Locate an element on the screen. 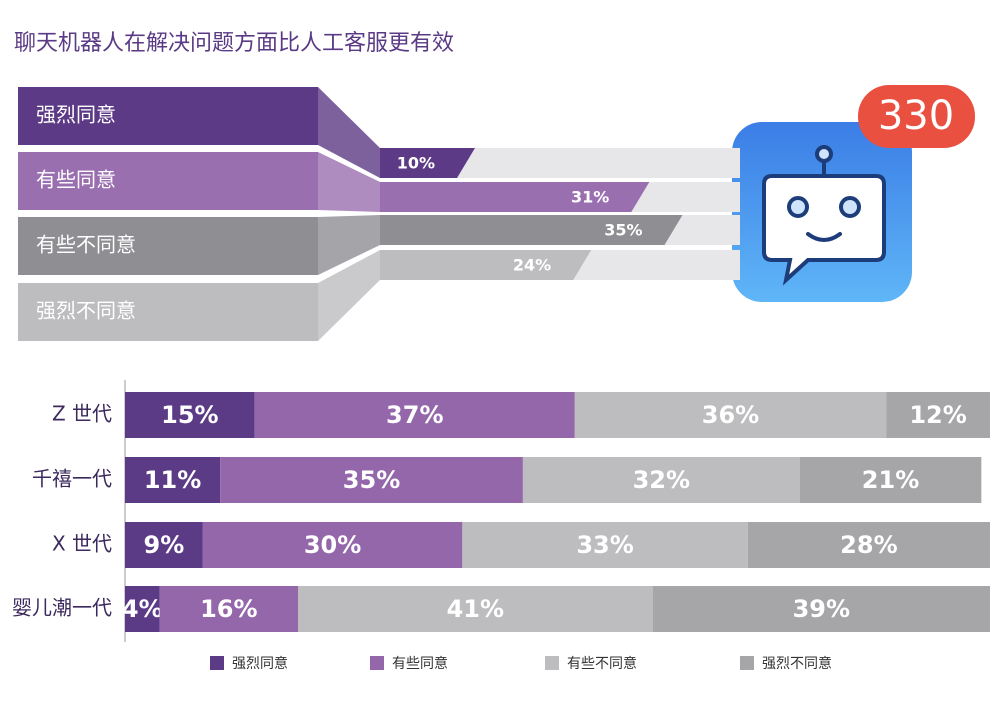 The image size is (1000, 703). legend-label: 有些同意 is located at coordinates (420, 663).